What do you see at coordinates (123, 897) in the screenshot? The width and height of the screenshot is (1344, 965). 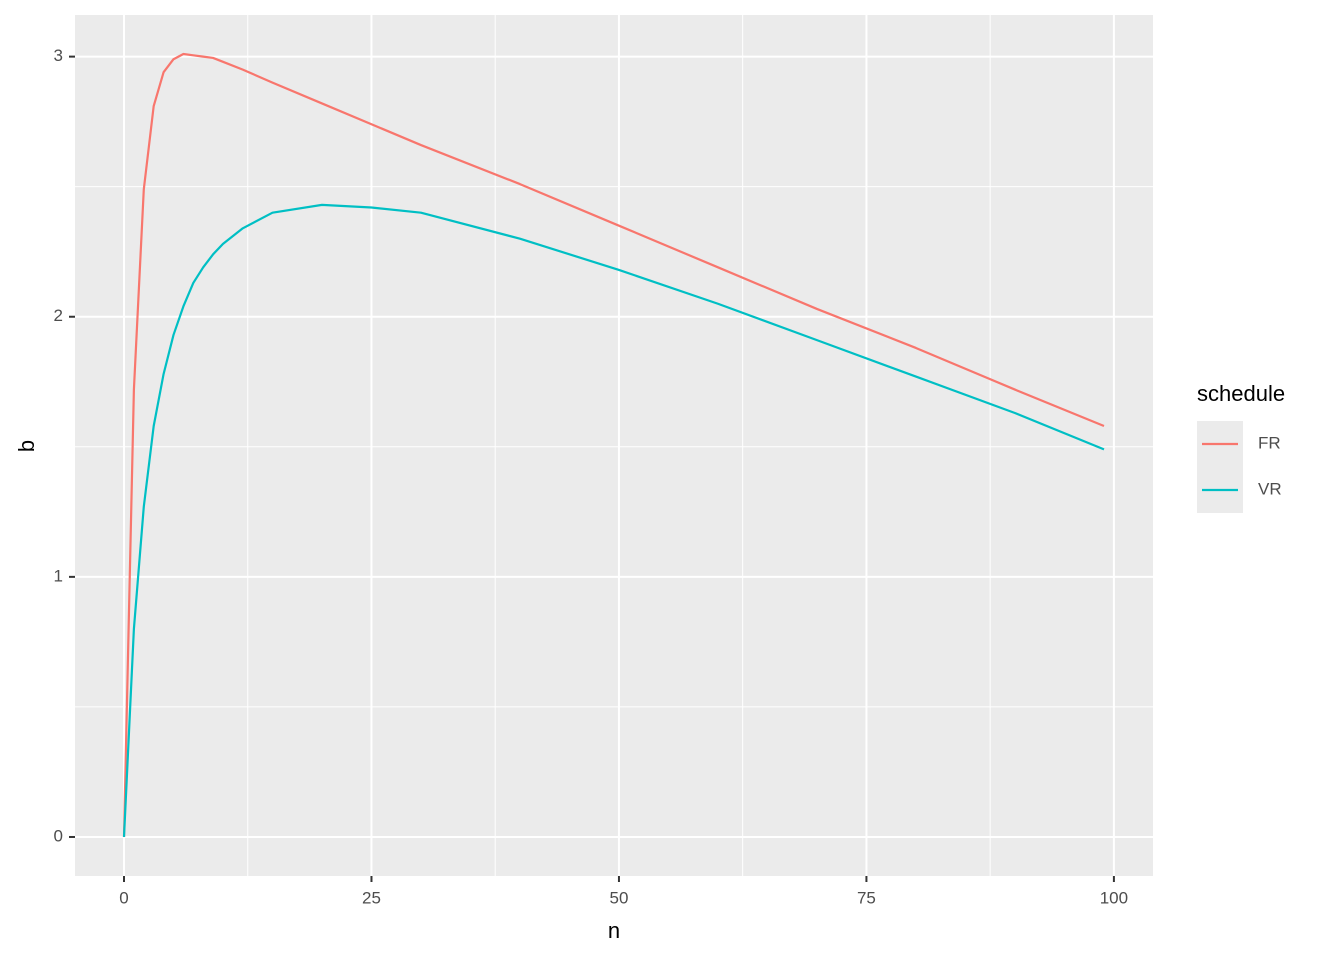 I see `x-tick-label: 0` at bounding box center [123, 897].